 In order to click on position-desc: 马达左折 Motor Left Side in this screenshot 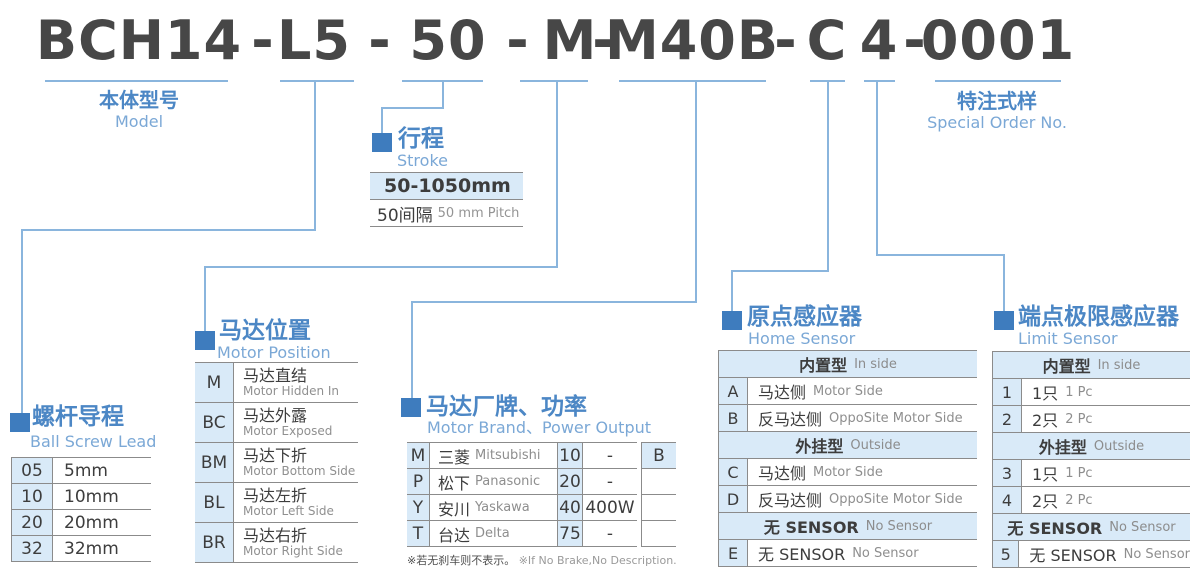, I will do `click(284, 502)`.